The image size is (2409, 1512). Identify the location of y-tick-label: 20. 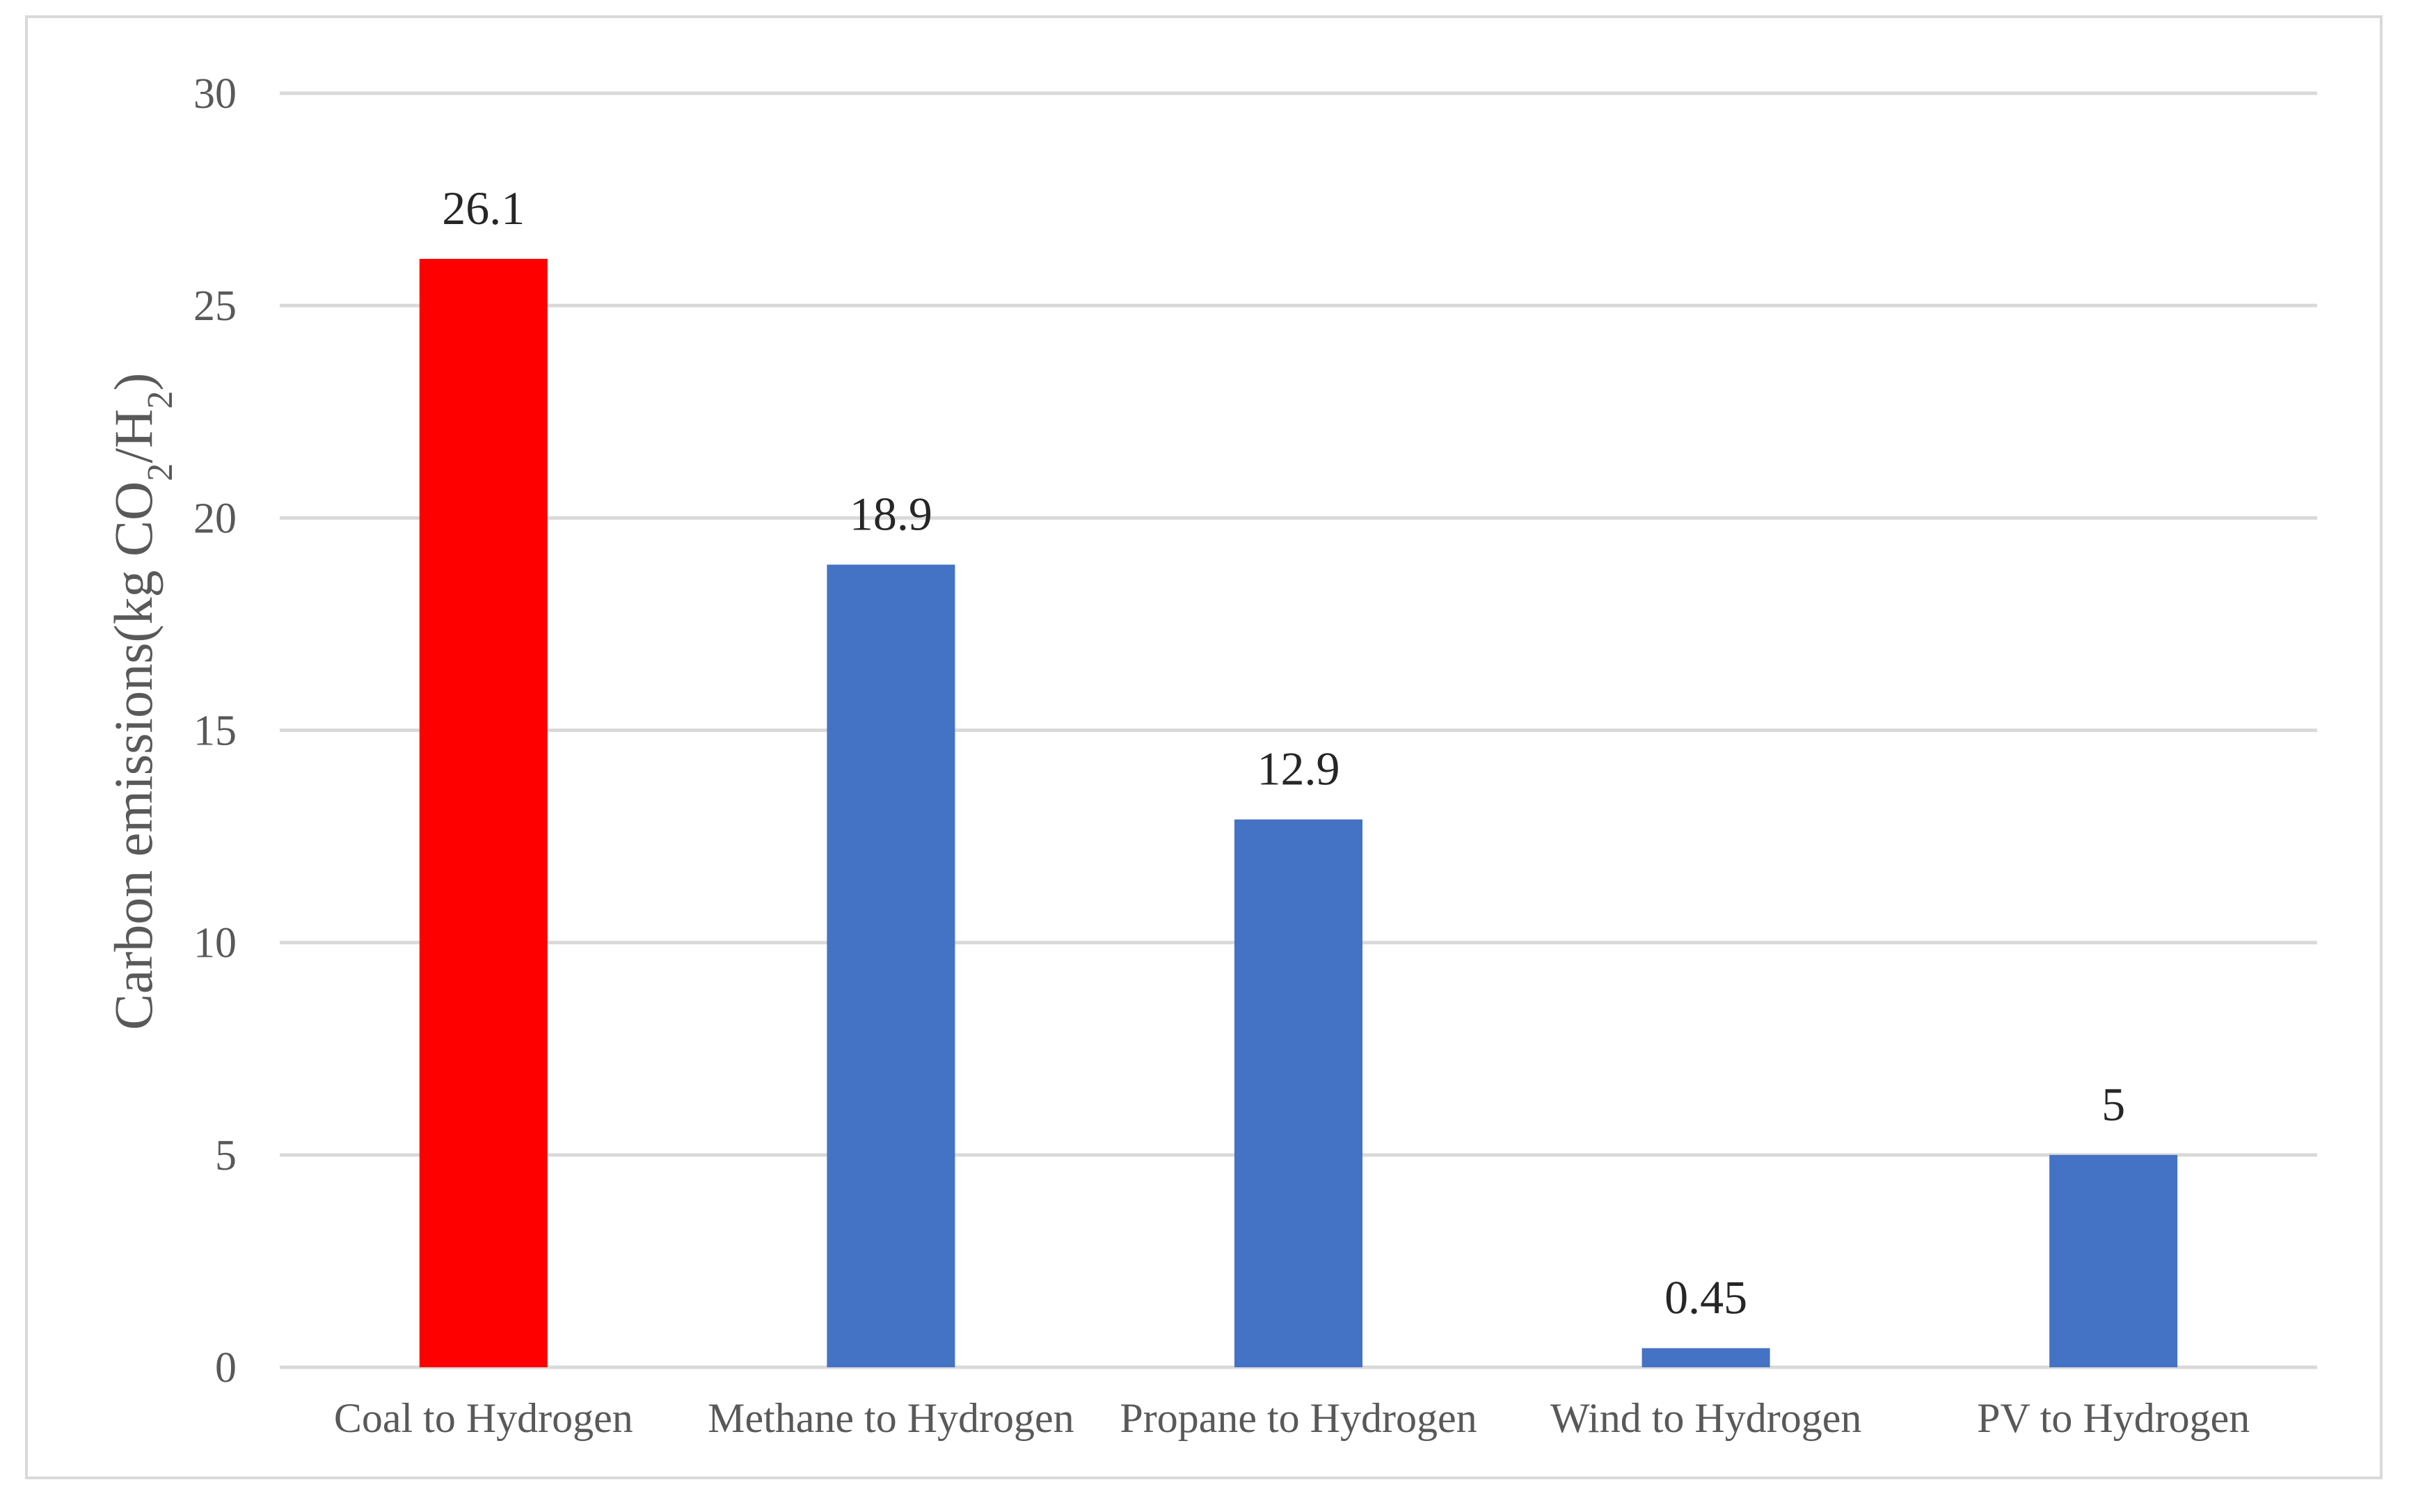
(215, 518).